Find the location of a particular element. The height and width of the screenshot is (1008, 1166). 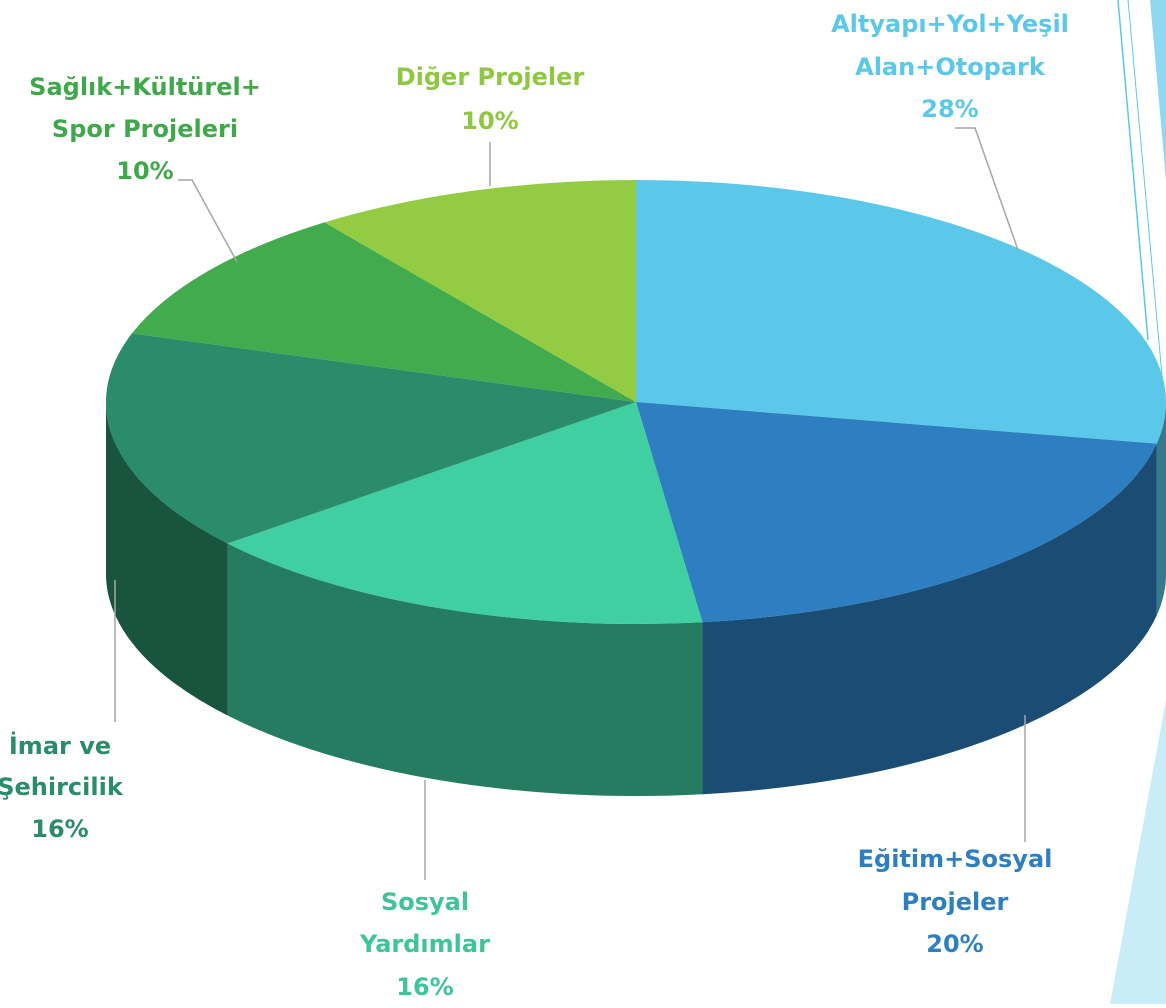

category-label: Altyapı+Yol+Yeşil is located at coordinates (950, 24).